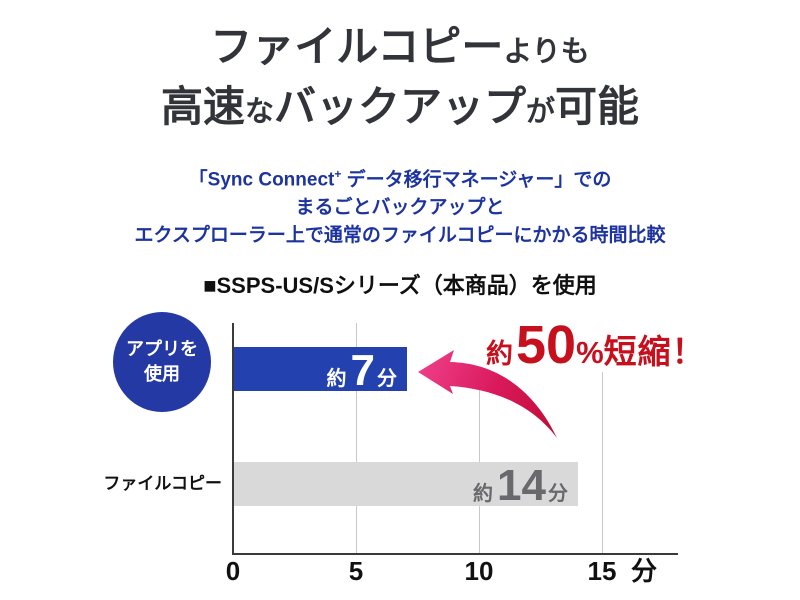  What do you see at coordinates (602, 571) in the screenshot?
I see `x-tick-15: 15` at bounding box center [602, 571].